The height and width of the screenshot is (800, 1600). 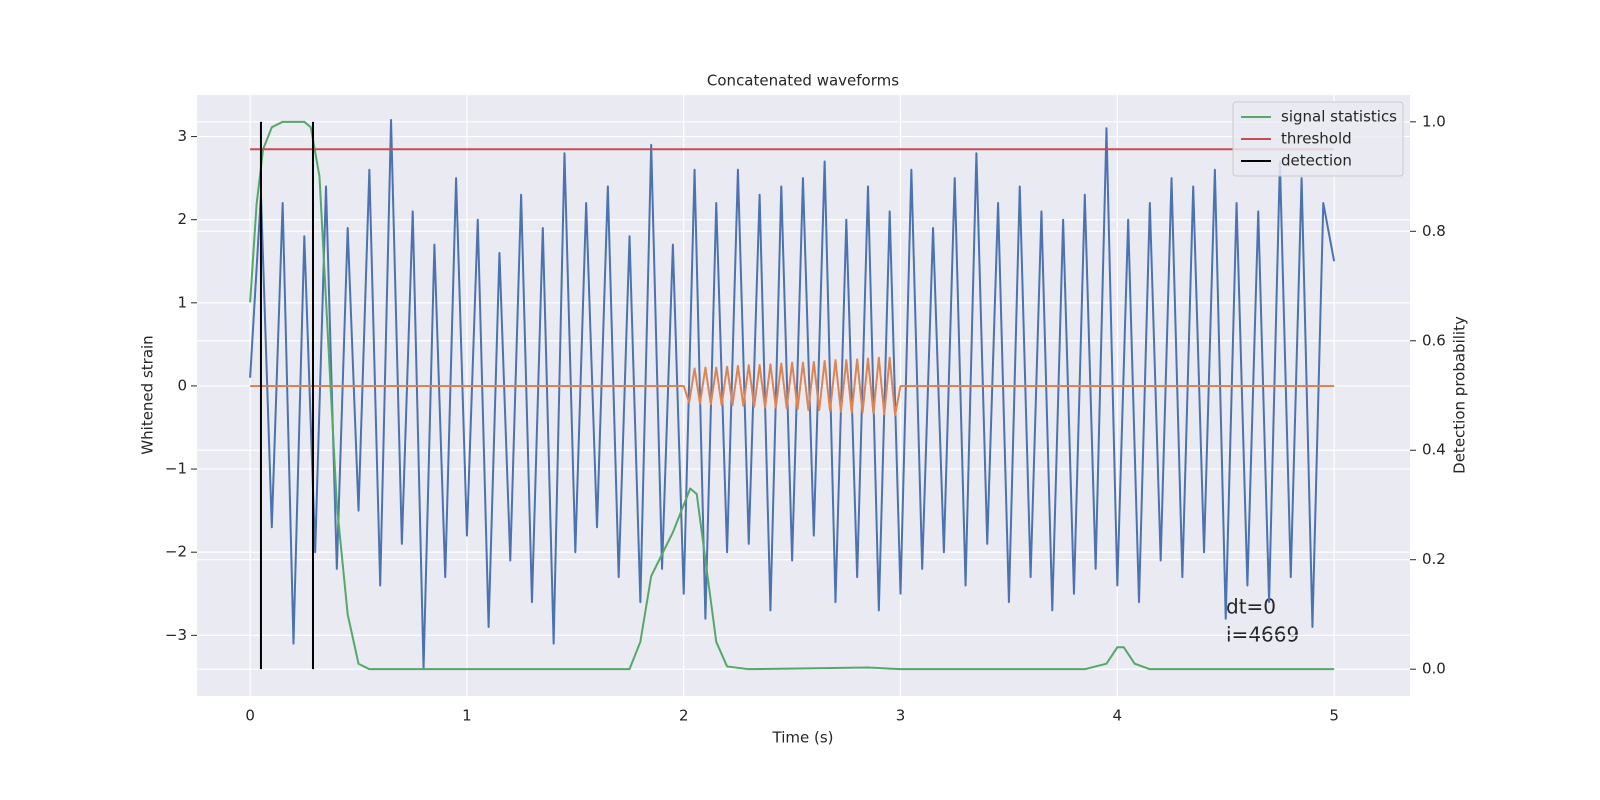 What do you see at coordinates (1339, 117) in the screenshot?
I see `legend-label: signal statistics` at bounding box center [1339, 117].